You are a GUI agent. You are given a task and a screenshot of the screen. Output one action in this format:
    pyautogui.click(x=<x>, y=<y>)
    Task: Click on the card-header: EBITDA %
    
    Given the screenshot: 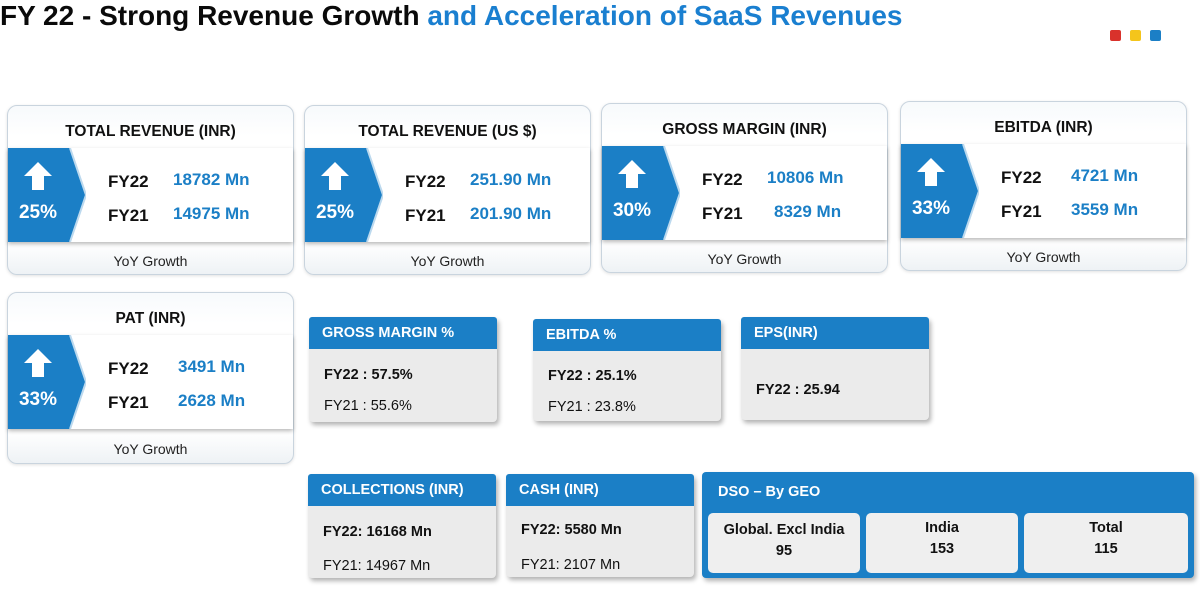 What is the action you would take?
    pyautogui.click(x=627, y=335)
    